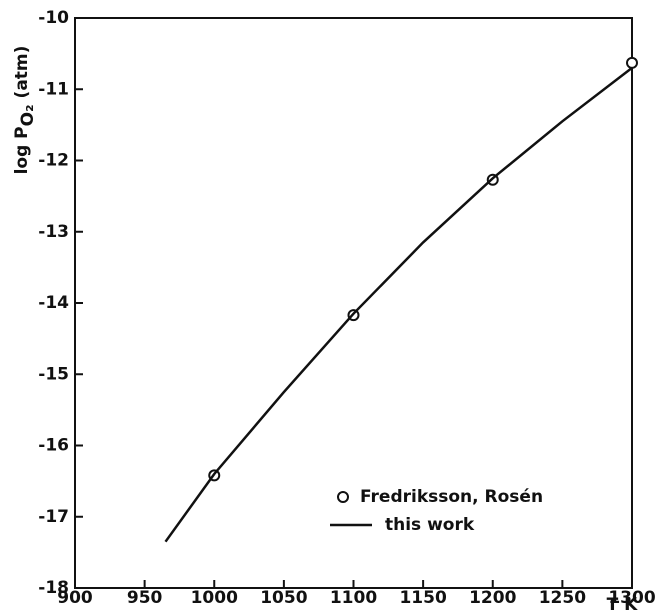  What do you see at coordinates (53, 18) in the screenshot?
I see `y-tick-label: -10` at bounding box center [53, 18].